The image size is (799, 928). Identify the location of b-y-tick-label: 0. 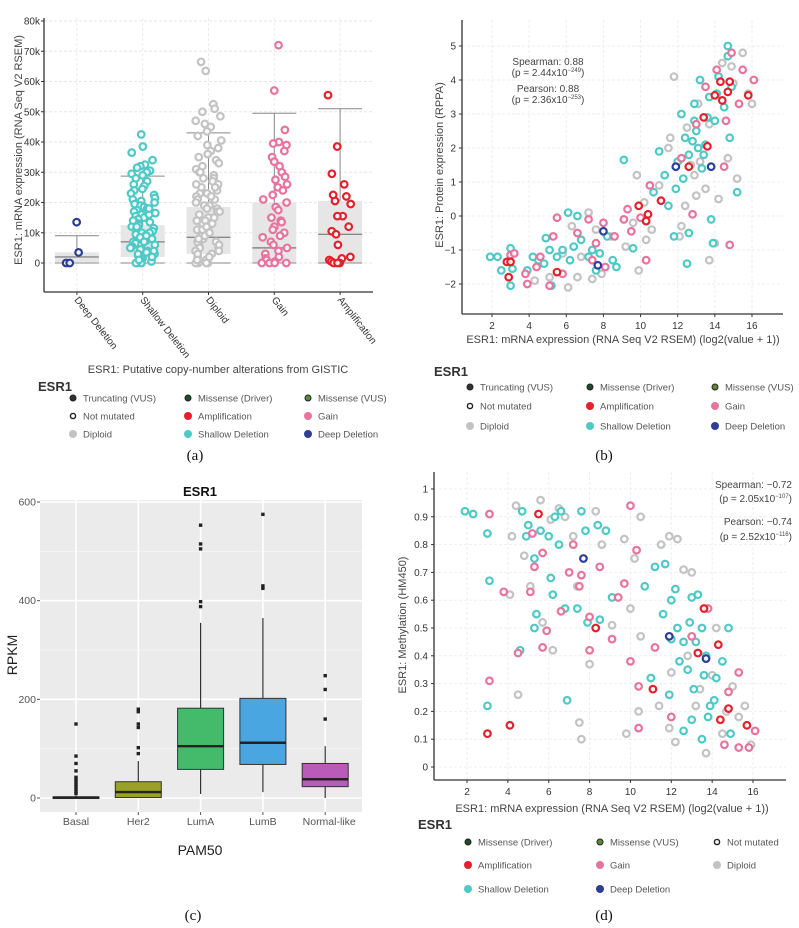
(453, 217).